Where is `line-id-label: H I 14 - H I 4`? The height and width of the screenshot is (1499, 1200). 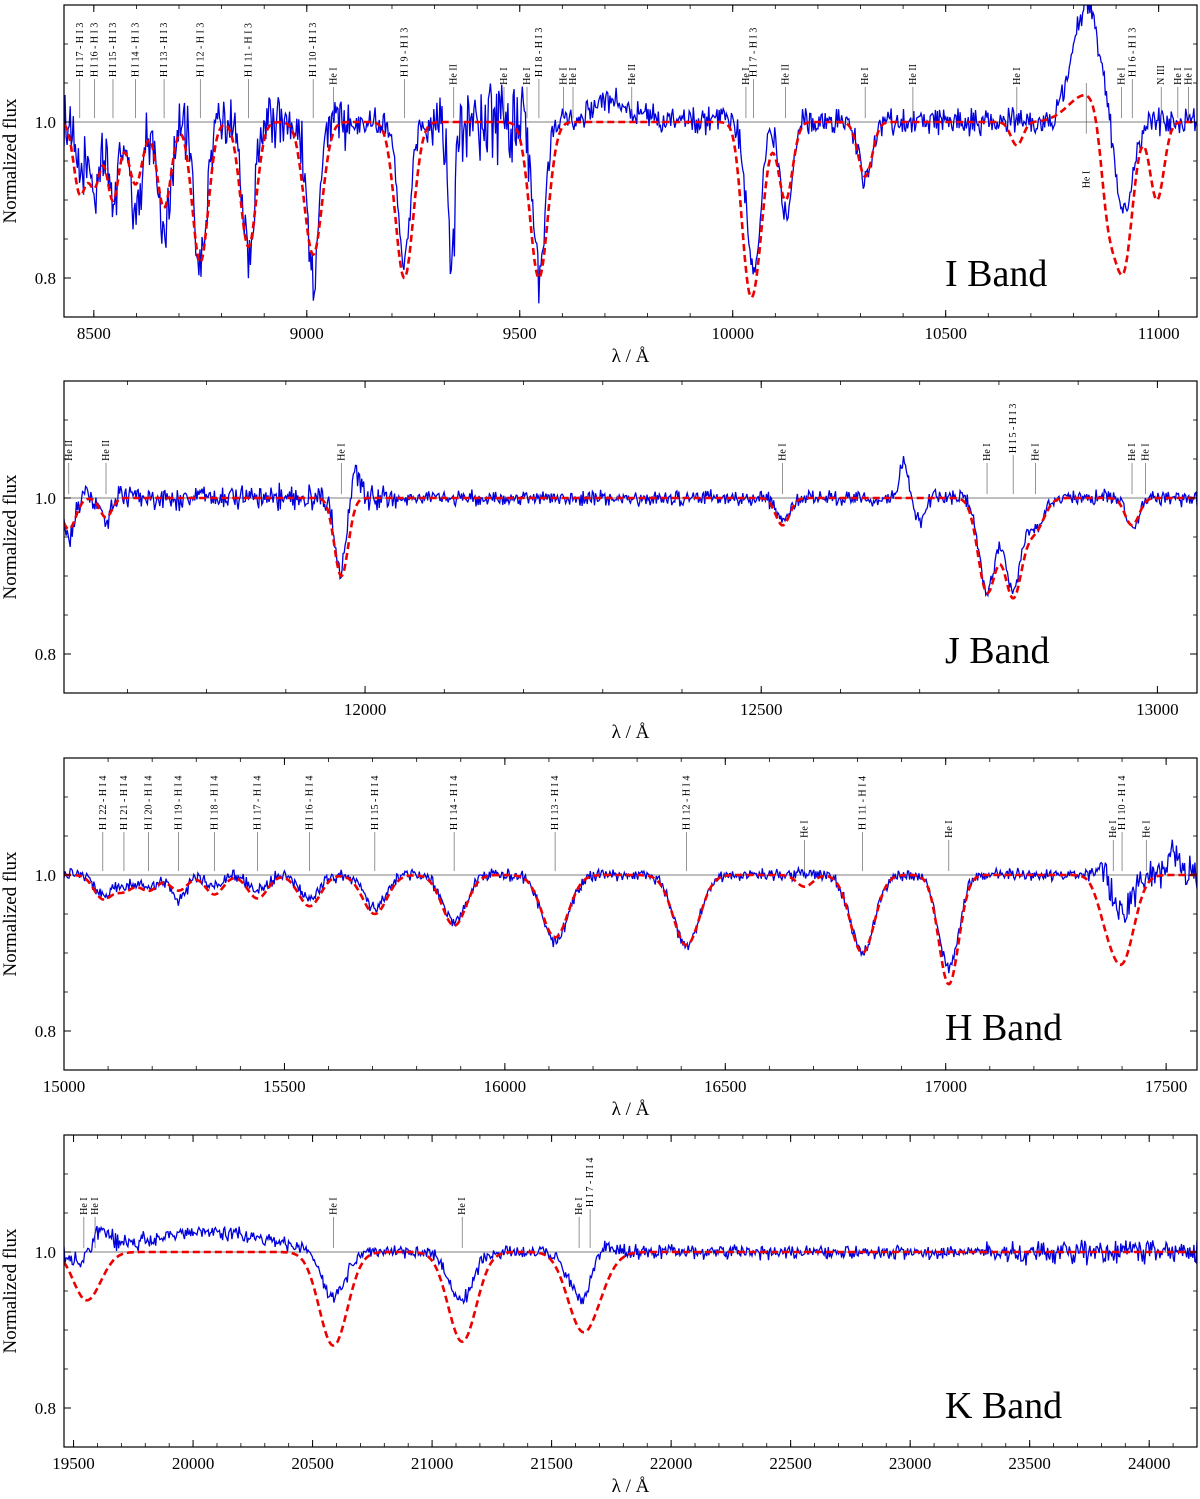
line-id-label: H I 14 - H I 4 is located at coordinates (454, 803).